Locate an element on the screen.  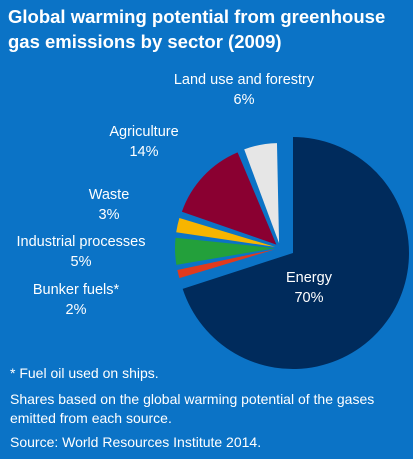
slice-label-agriculture: Agriculture 14% is located at coordinates (144, 142).